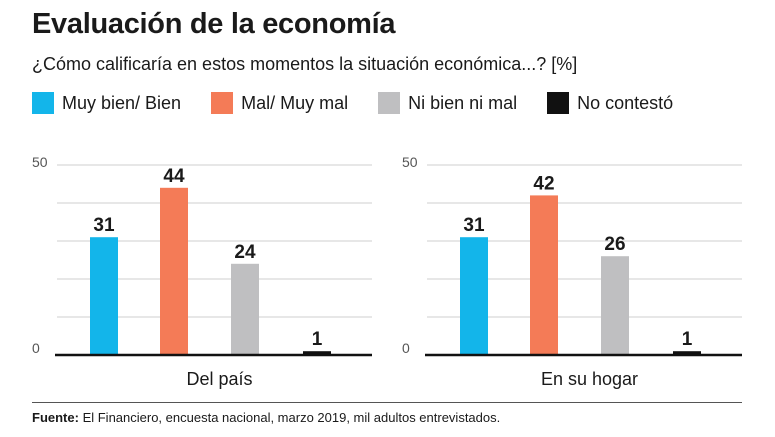 This screenshot has width=775, height=437. I want to click on data-label: 26, so click(614, 244).